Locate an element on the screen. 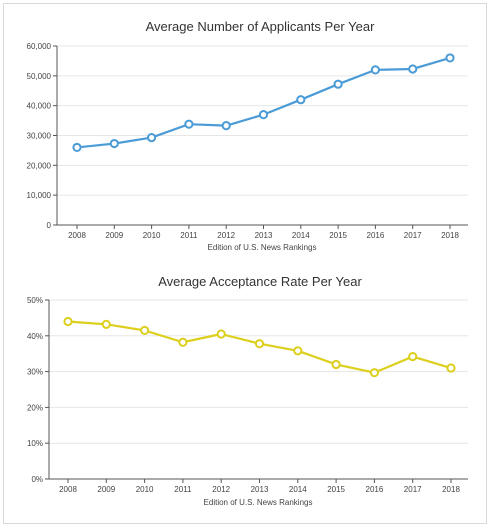 This screenshot has height=529, width=492. y-tick-label: 20,000 is located at coordinates (39, 165).